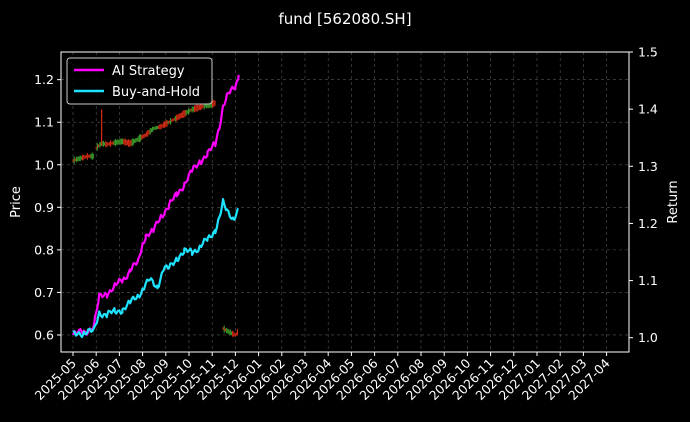 The height and width of the screenshot is (422, 690). Describe the element at coordinates (648, 109) in the screenshot. I see `right-tick-label: 1.4` at that location.